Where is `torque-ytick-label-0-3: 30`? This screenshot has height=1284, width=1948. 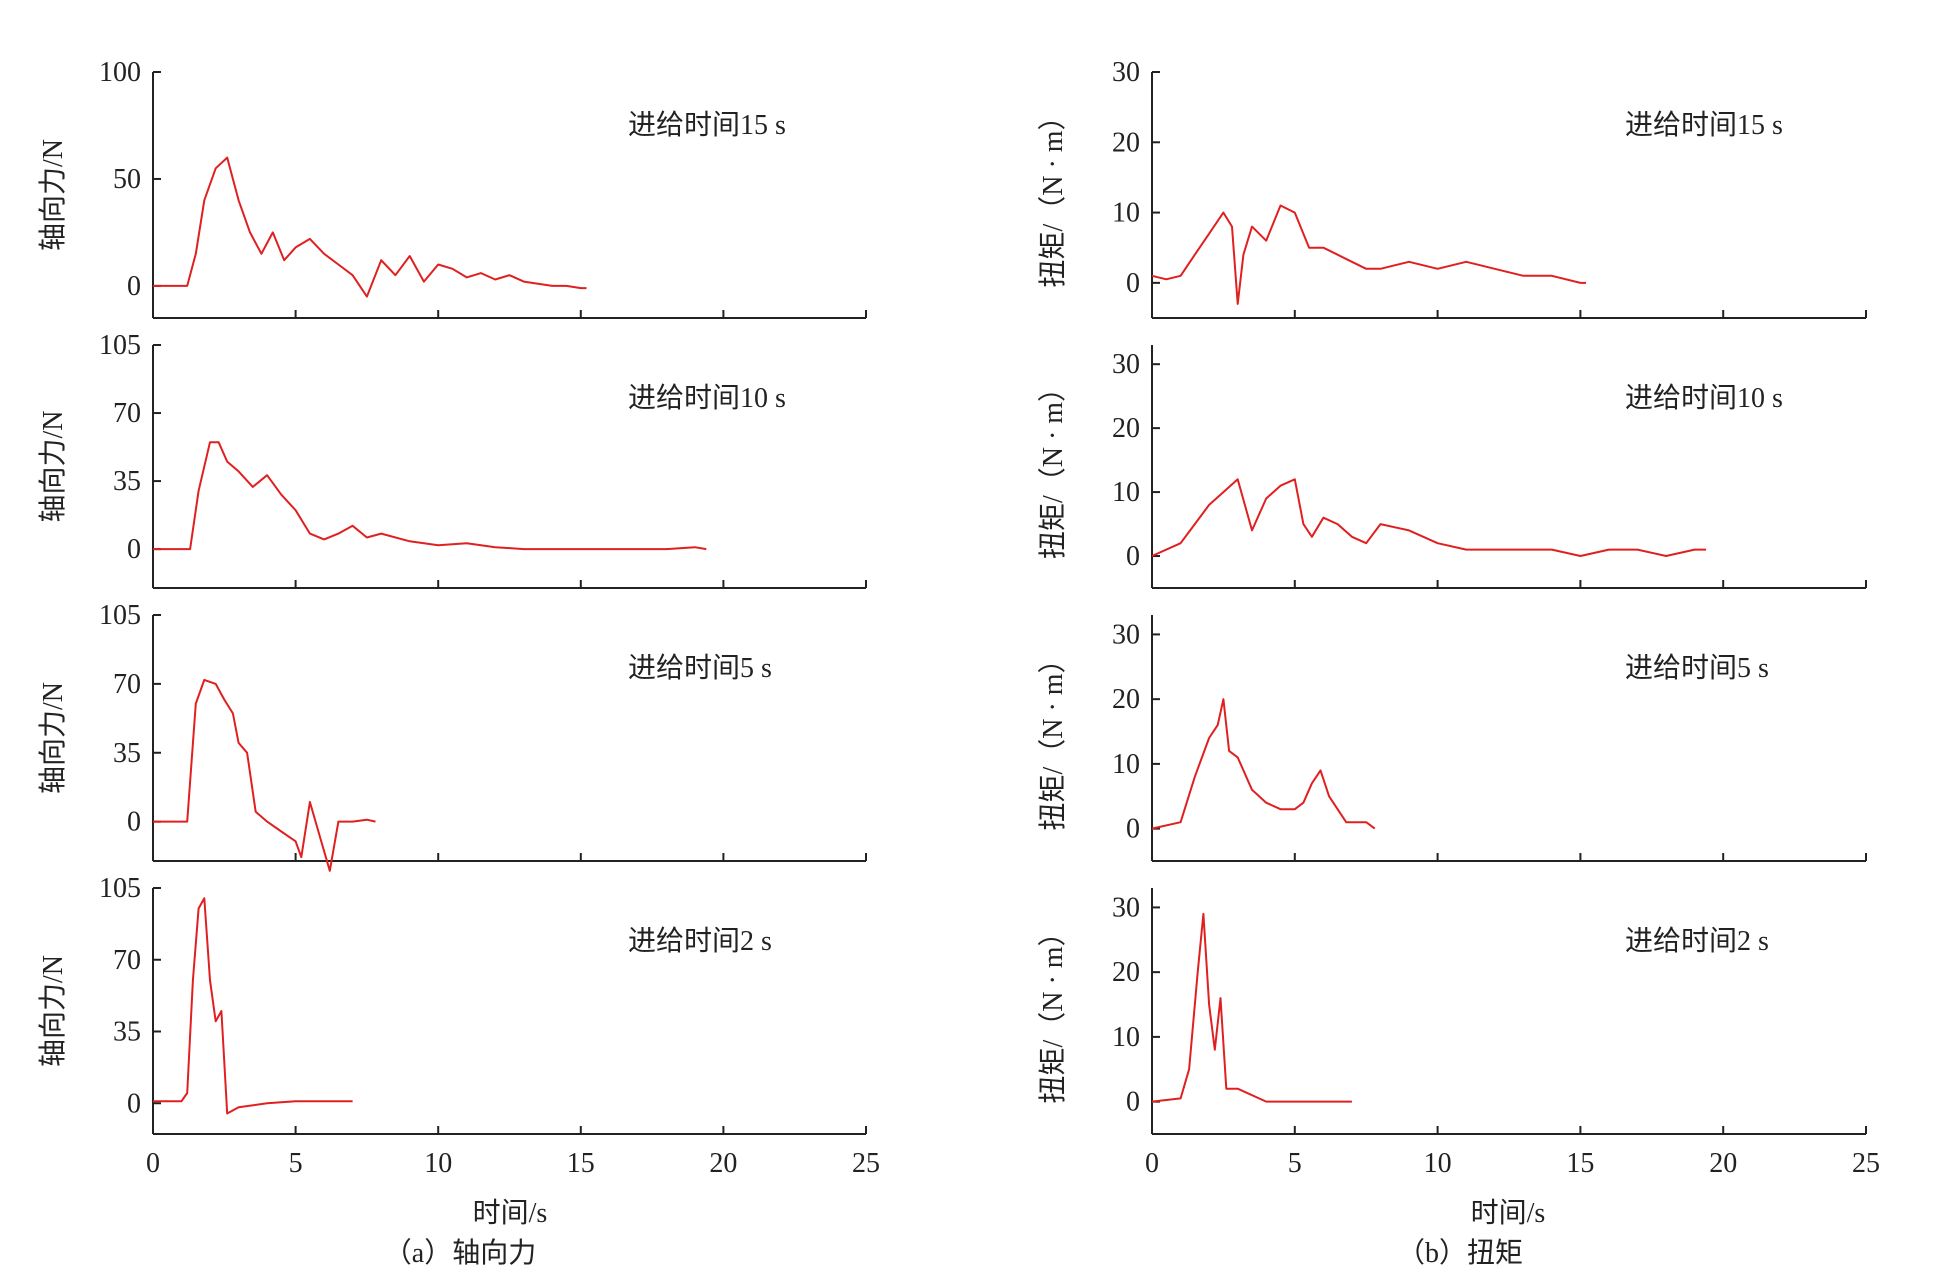 torque-ytick-label-0-3: 30 is located at coordinates (1126, 72).